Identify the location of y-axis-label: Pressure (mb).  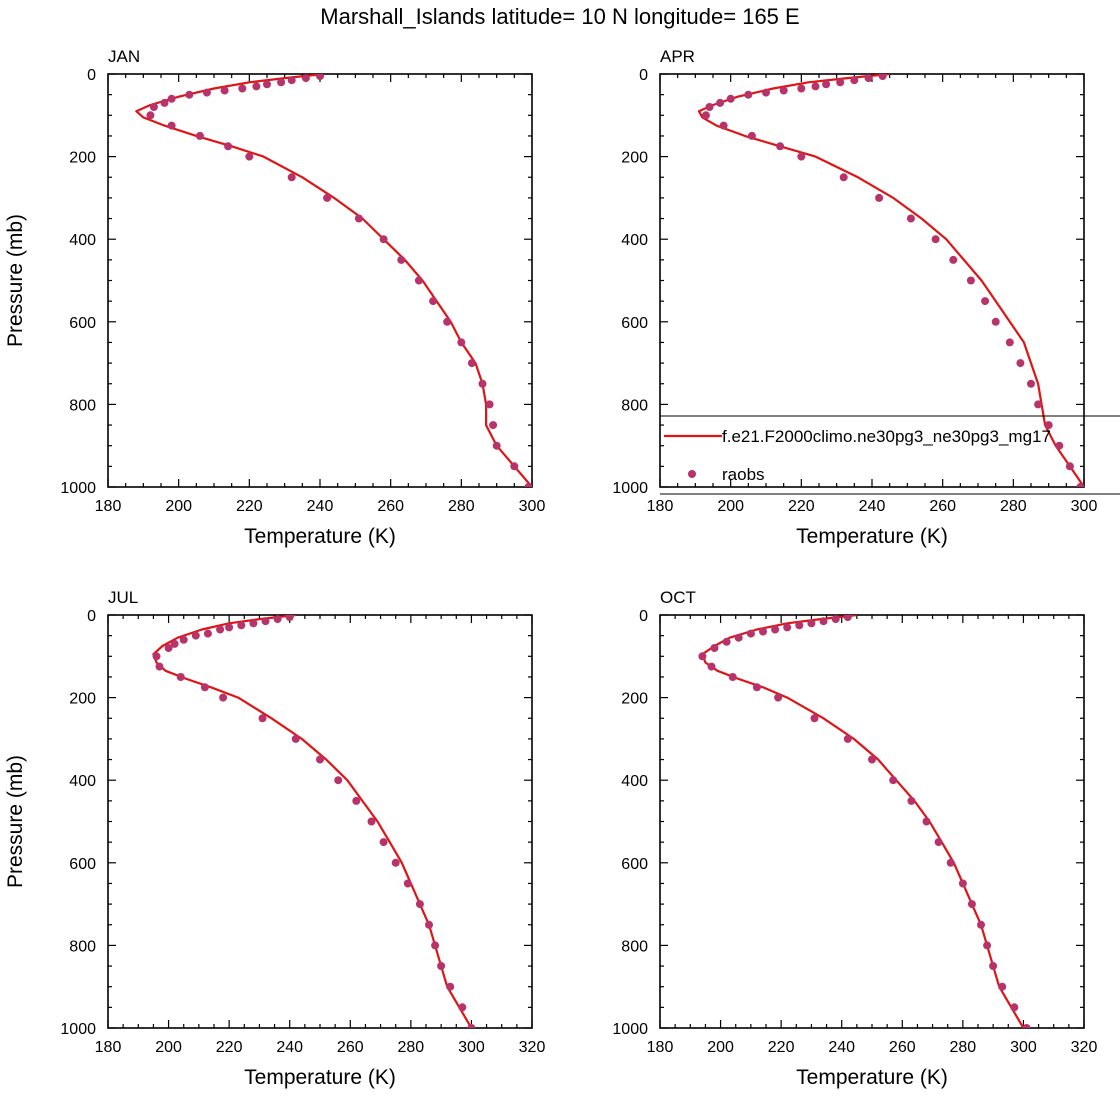
(15, 821).